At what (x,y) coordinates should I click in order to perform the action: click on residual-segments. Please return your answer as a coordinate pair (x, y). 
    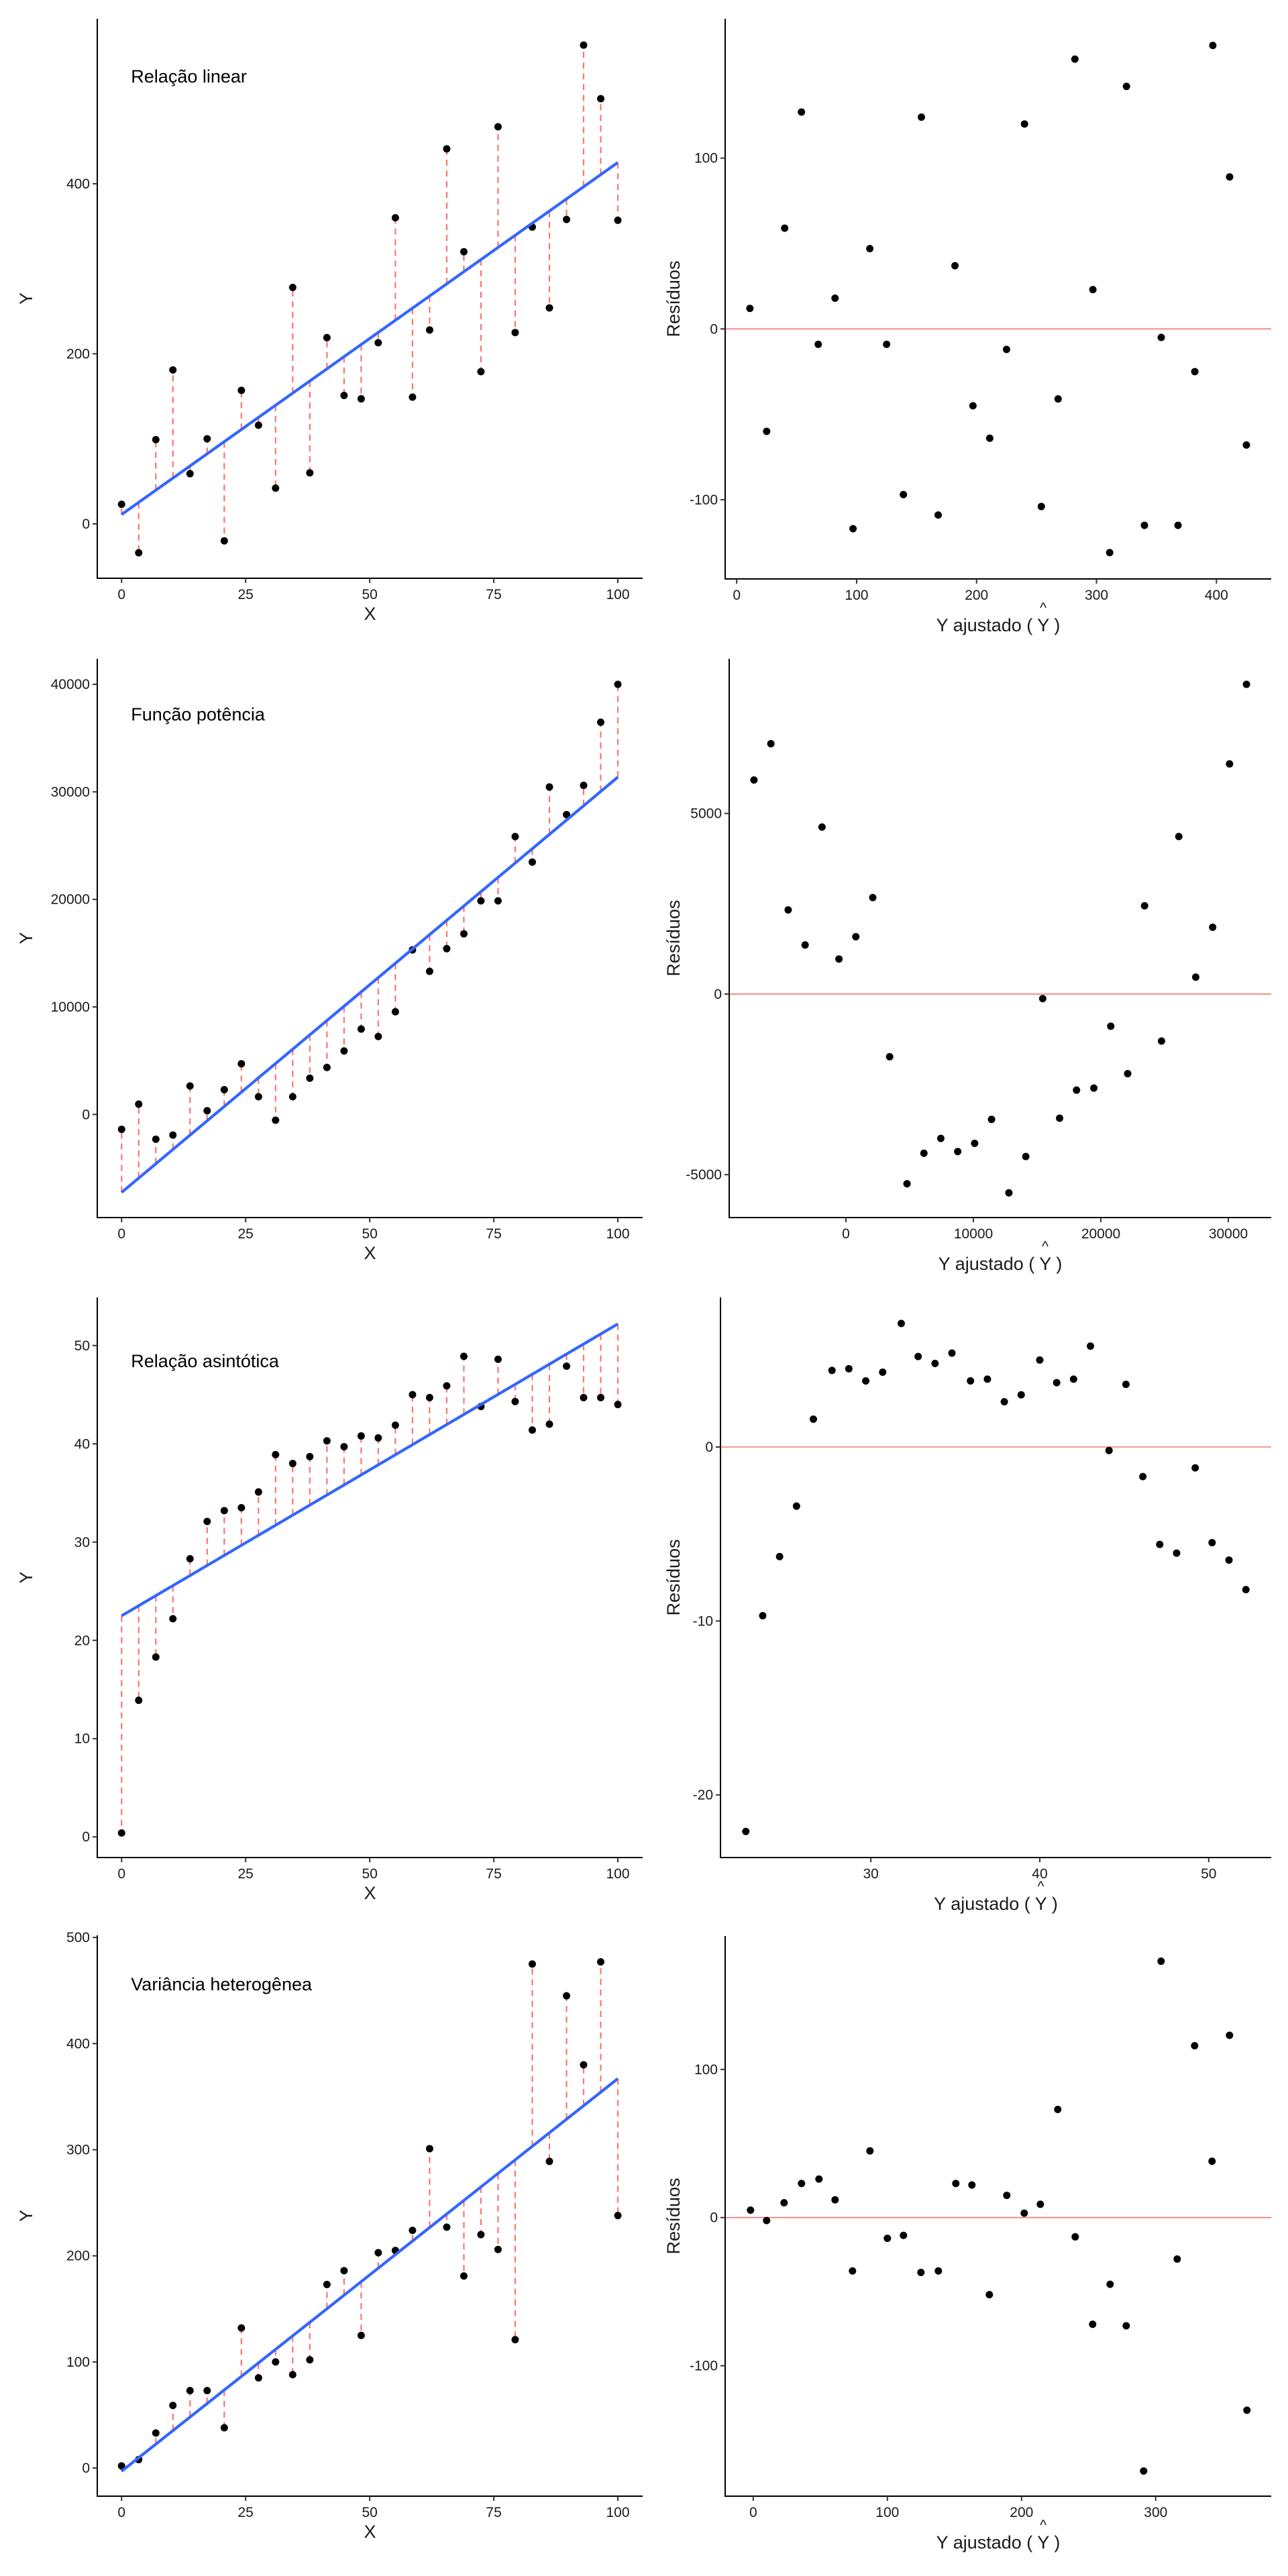
    Looking at the image, I should click on (370, 2216).